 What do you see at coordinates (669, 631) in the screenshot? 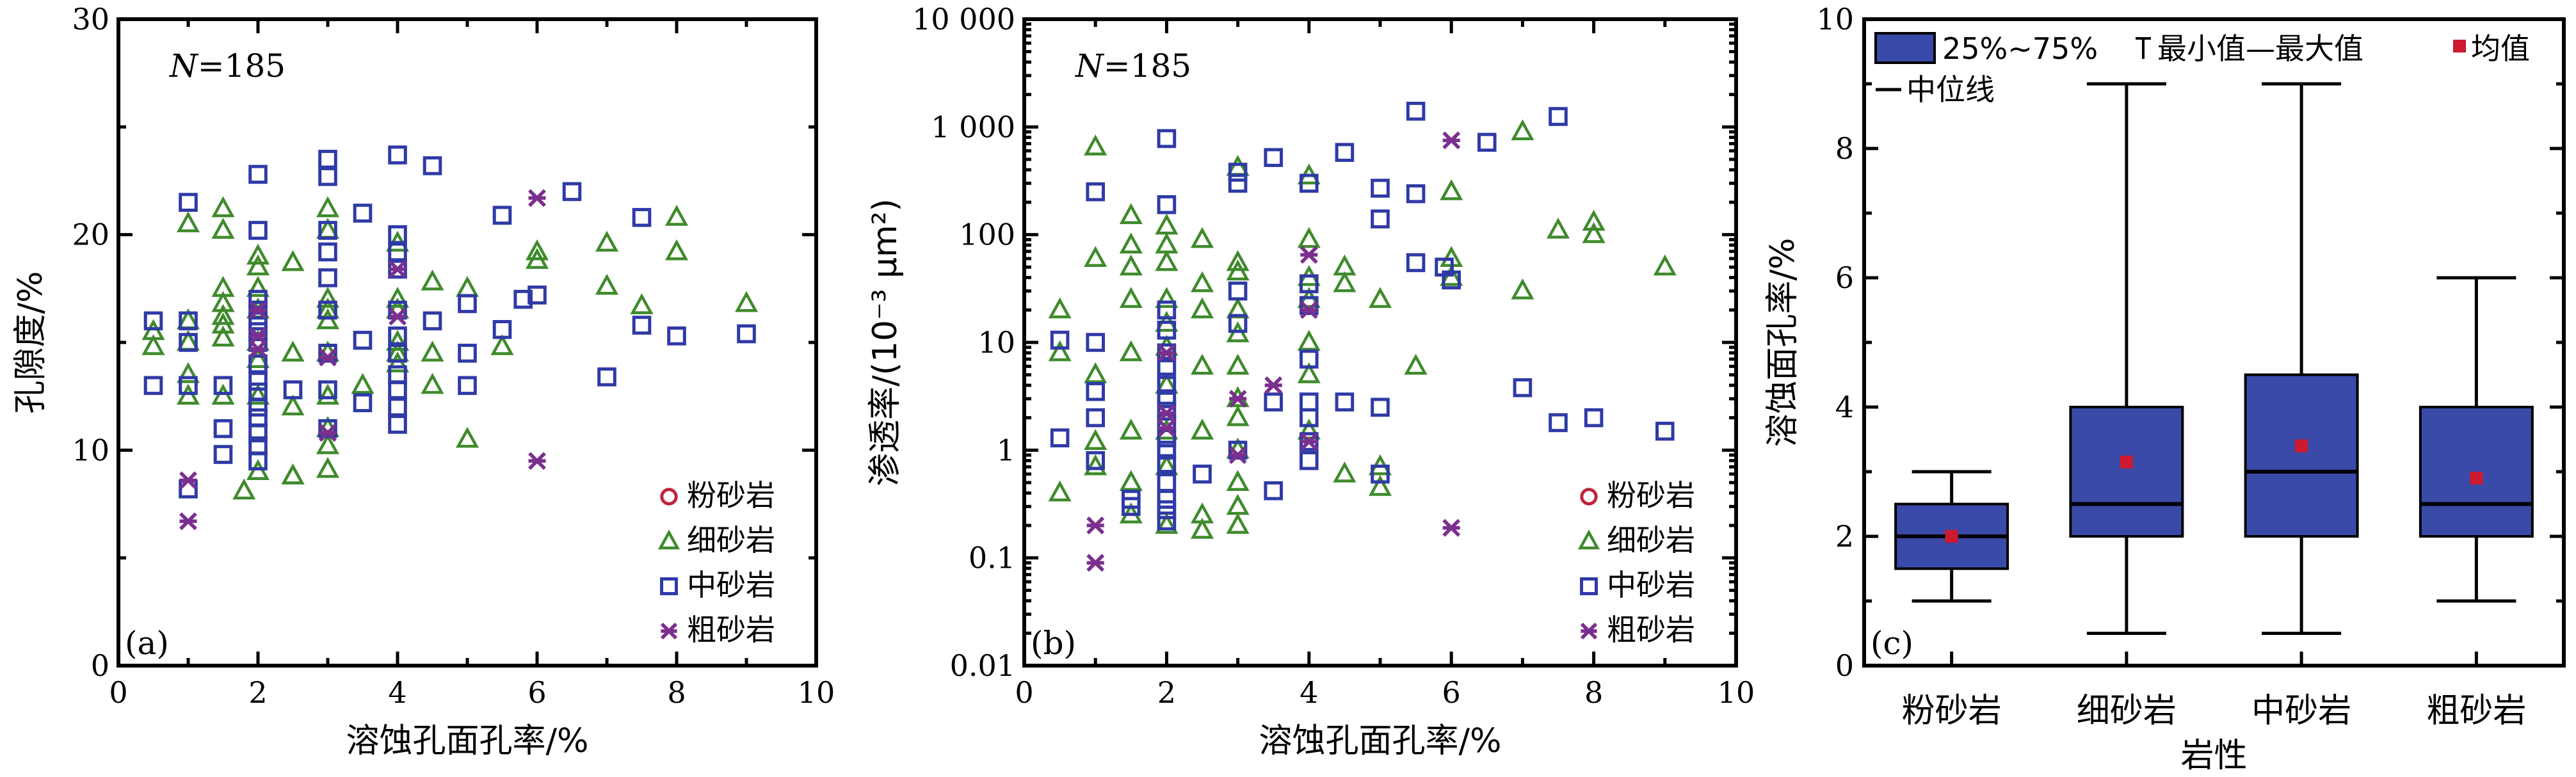
I see `legend-cross-icon` at bounding box center [669, 631].